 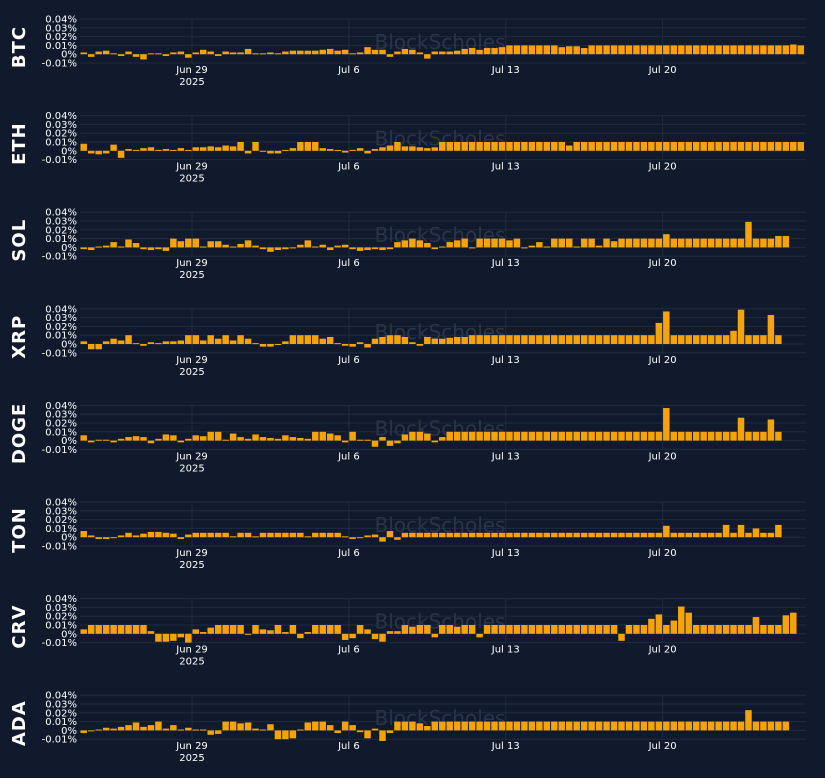 I want to click on eth-y-tick-label: 0.03%, so click(x=61, y=125).